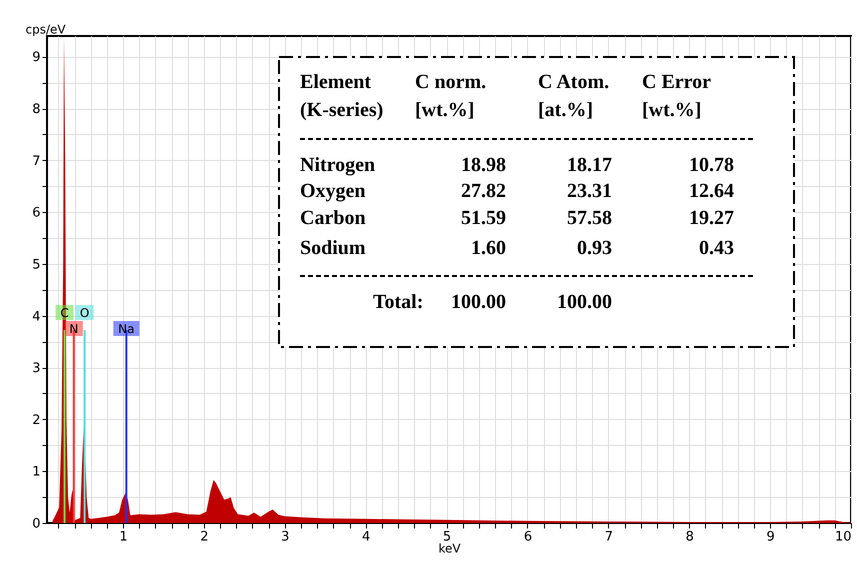  I want to click on annotation: 23.31, so click(589, 191).